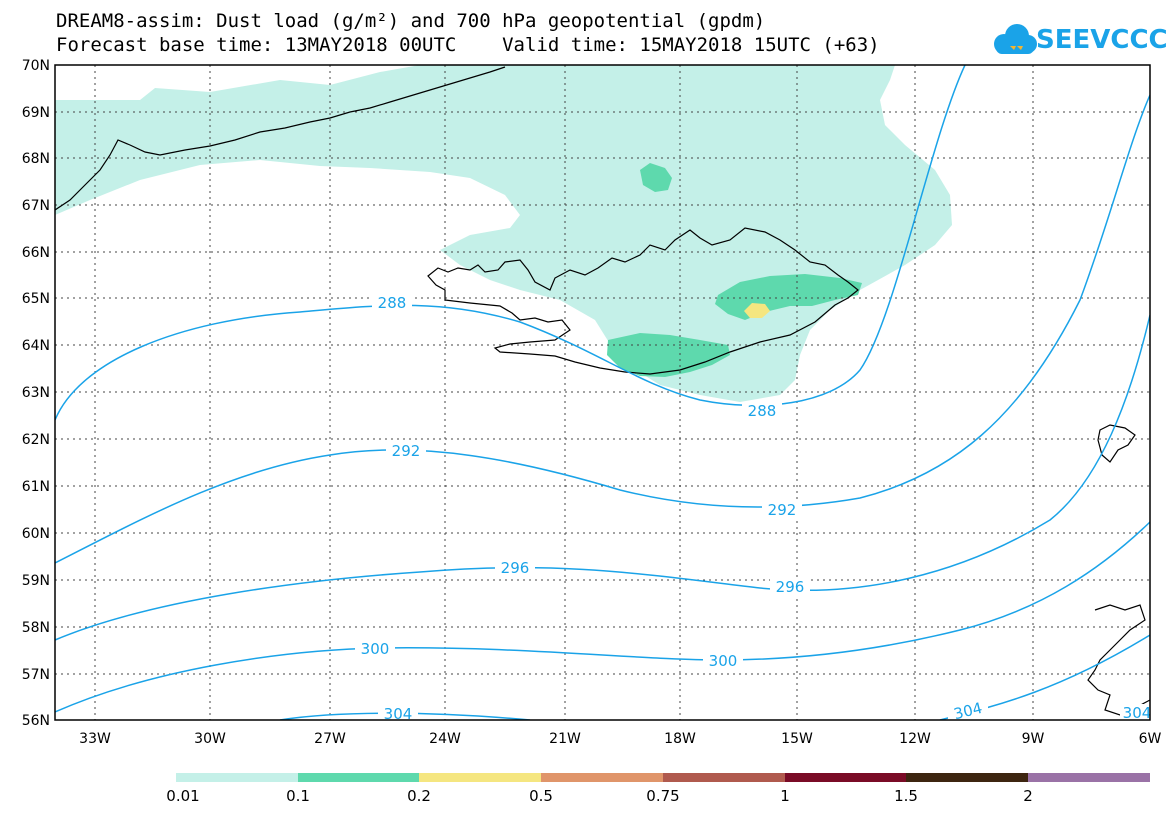 This screenshot has height=815, width=1175. I want to click on logo-text: SEEVCCC, so click(1102, 40).